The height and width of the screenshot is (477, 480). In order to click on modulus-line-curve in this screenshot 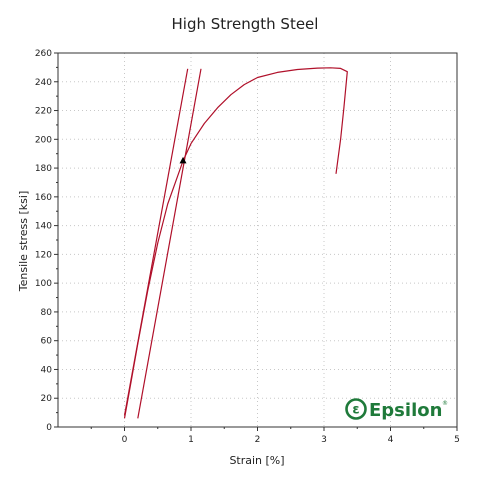, I will do `click(156, 242)`.